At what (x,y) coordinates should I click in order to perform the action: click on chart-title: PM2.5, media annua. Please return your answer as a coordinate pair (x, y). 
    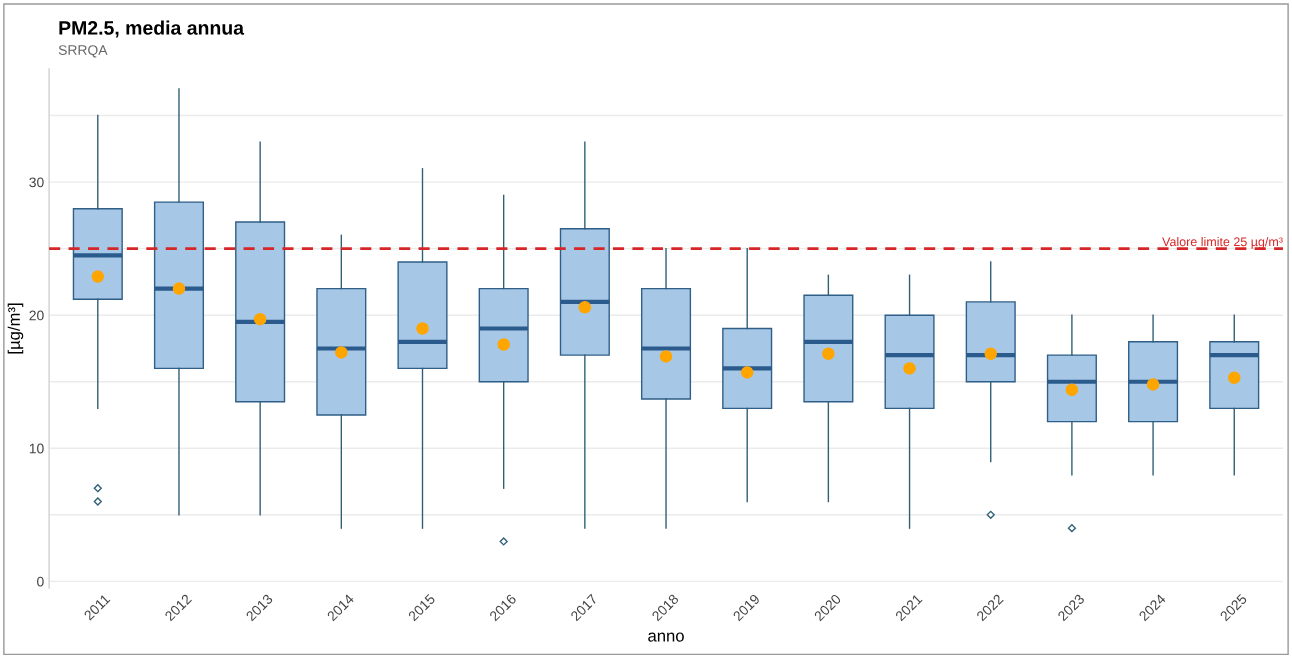
    Looking at the image, I should click on (152, 29).